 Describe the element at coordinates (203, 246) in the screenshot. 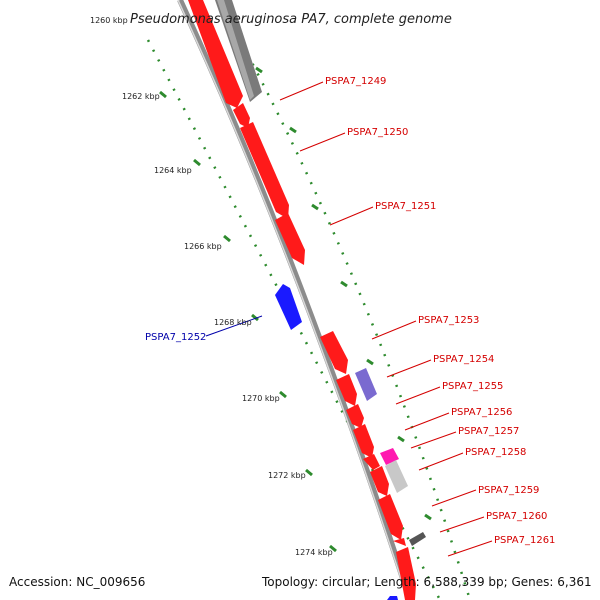

I see `kbp-label: 1266 kbp` at that location.